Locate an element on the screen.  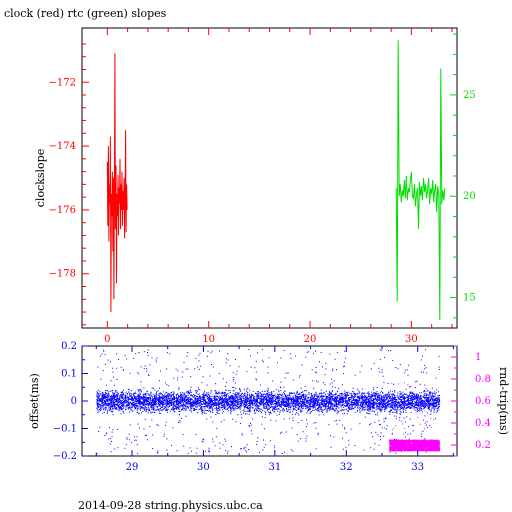
slopes-y-tick-label: −174 is located at coordinates (62, 146).